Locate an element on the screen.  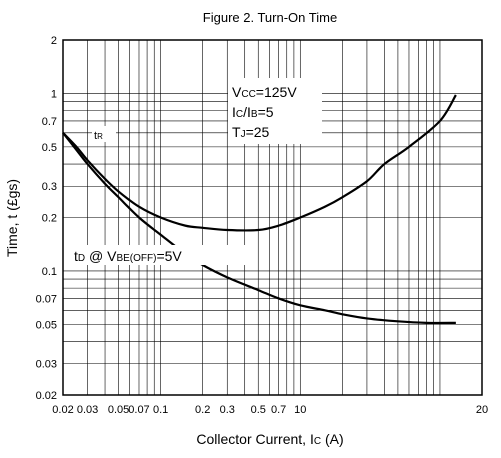
x-tick-label: 20 is located at coordinates (482, 410).